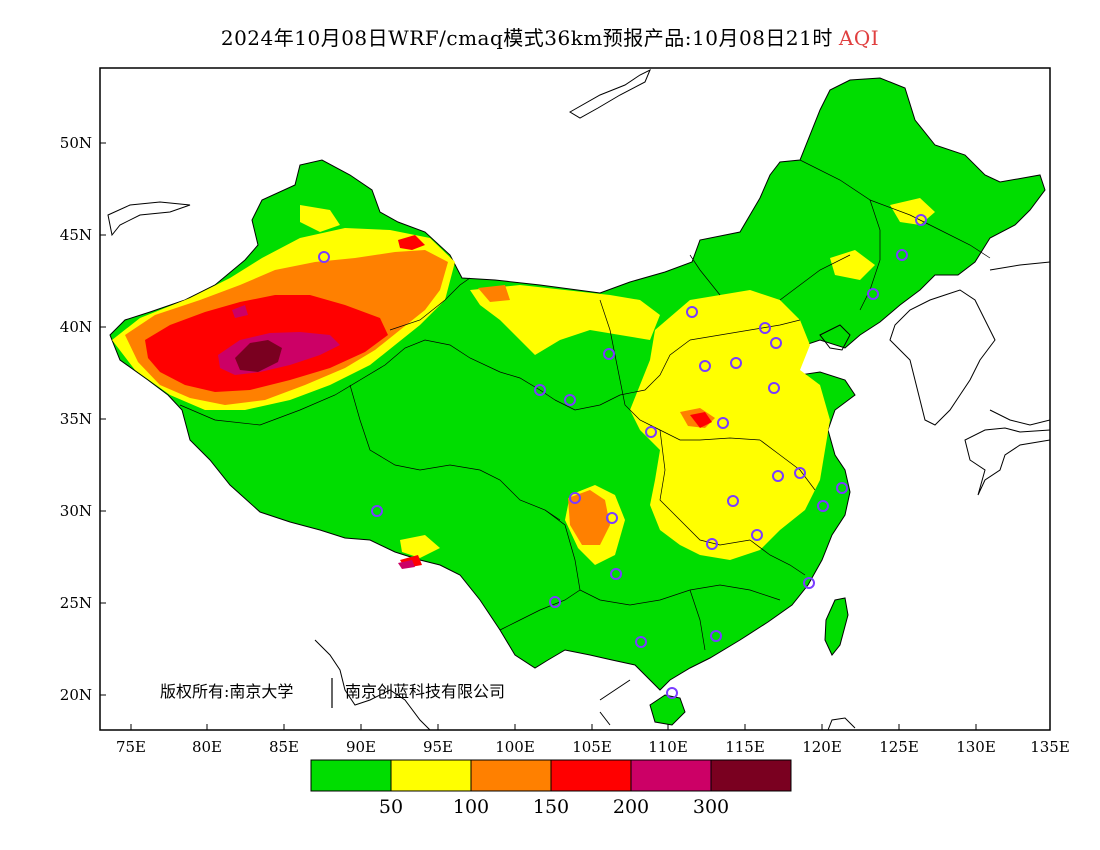  Describe the element at coordinates (76, 419) in the screenshot. I see `lat-label: 35N` at that location.